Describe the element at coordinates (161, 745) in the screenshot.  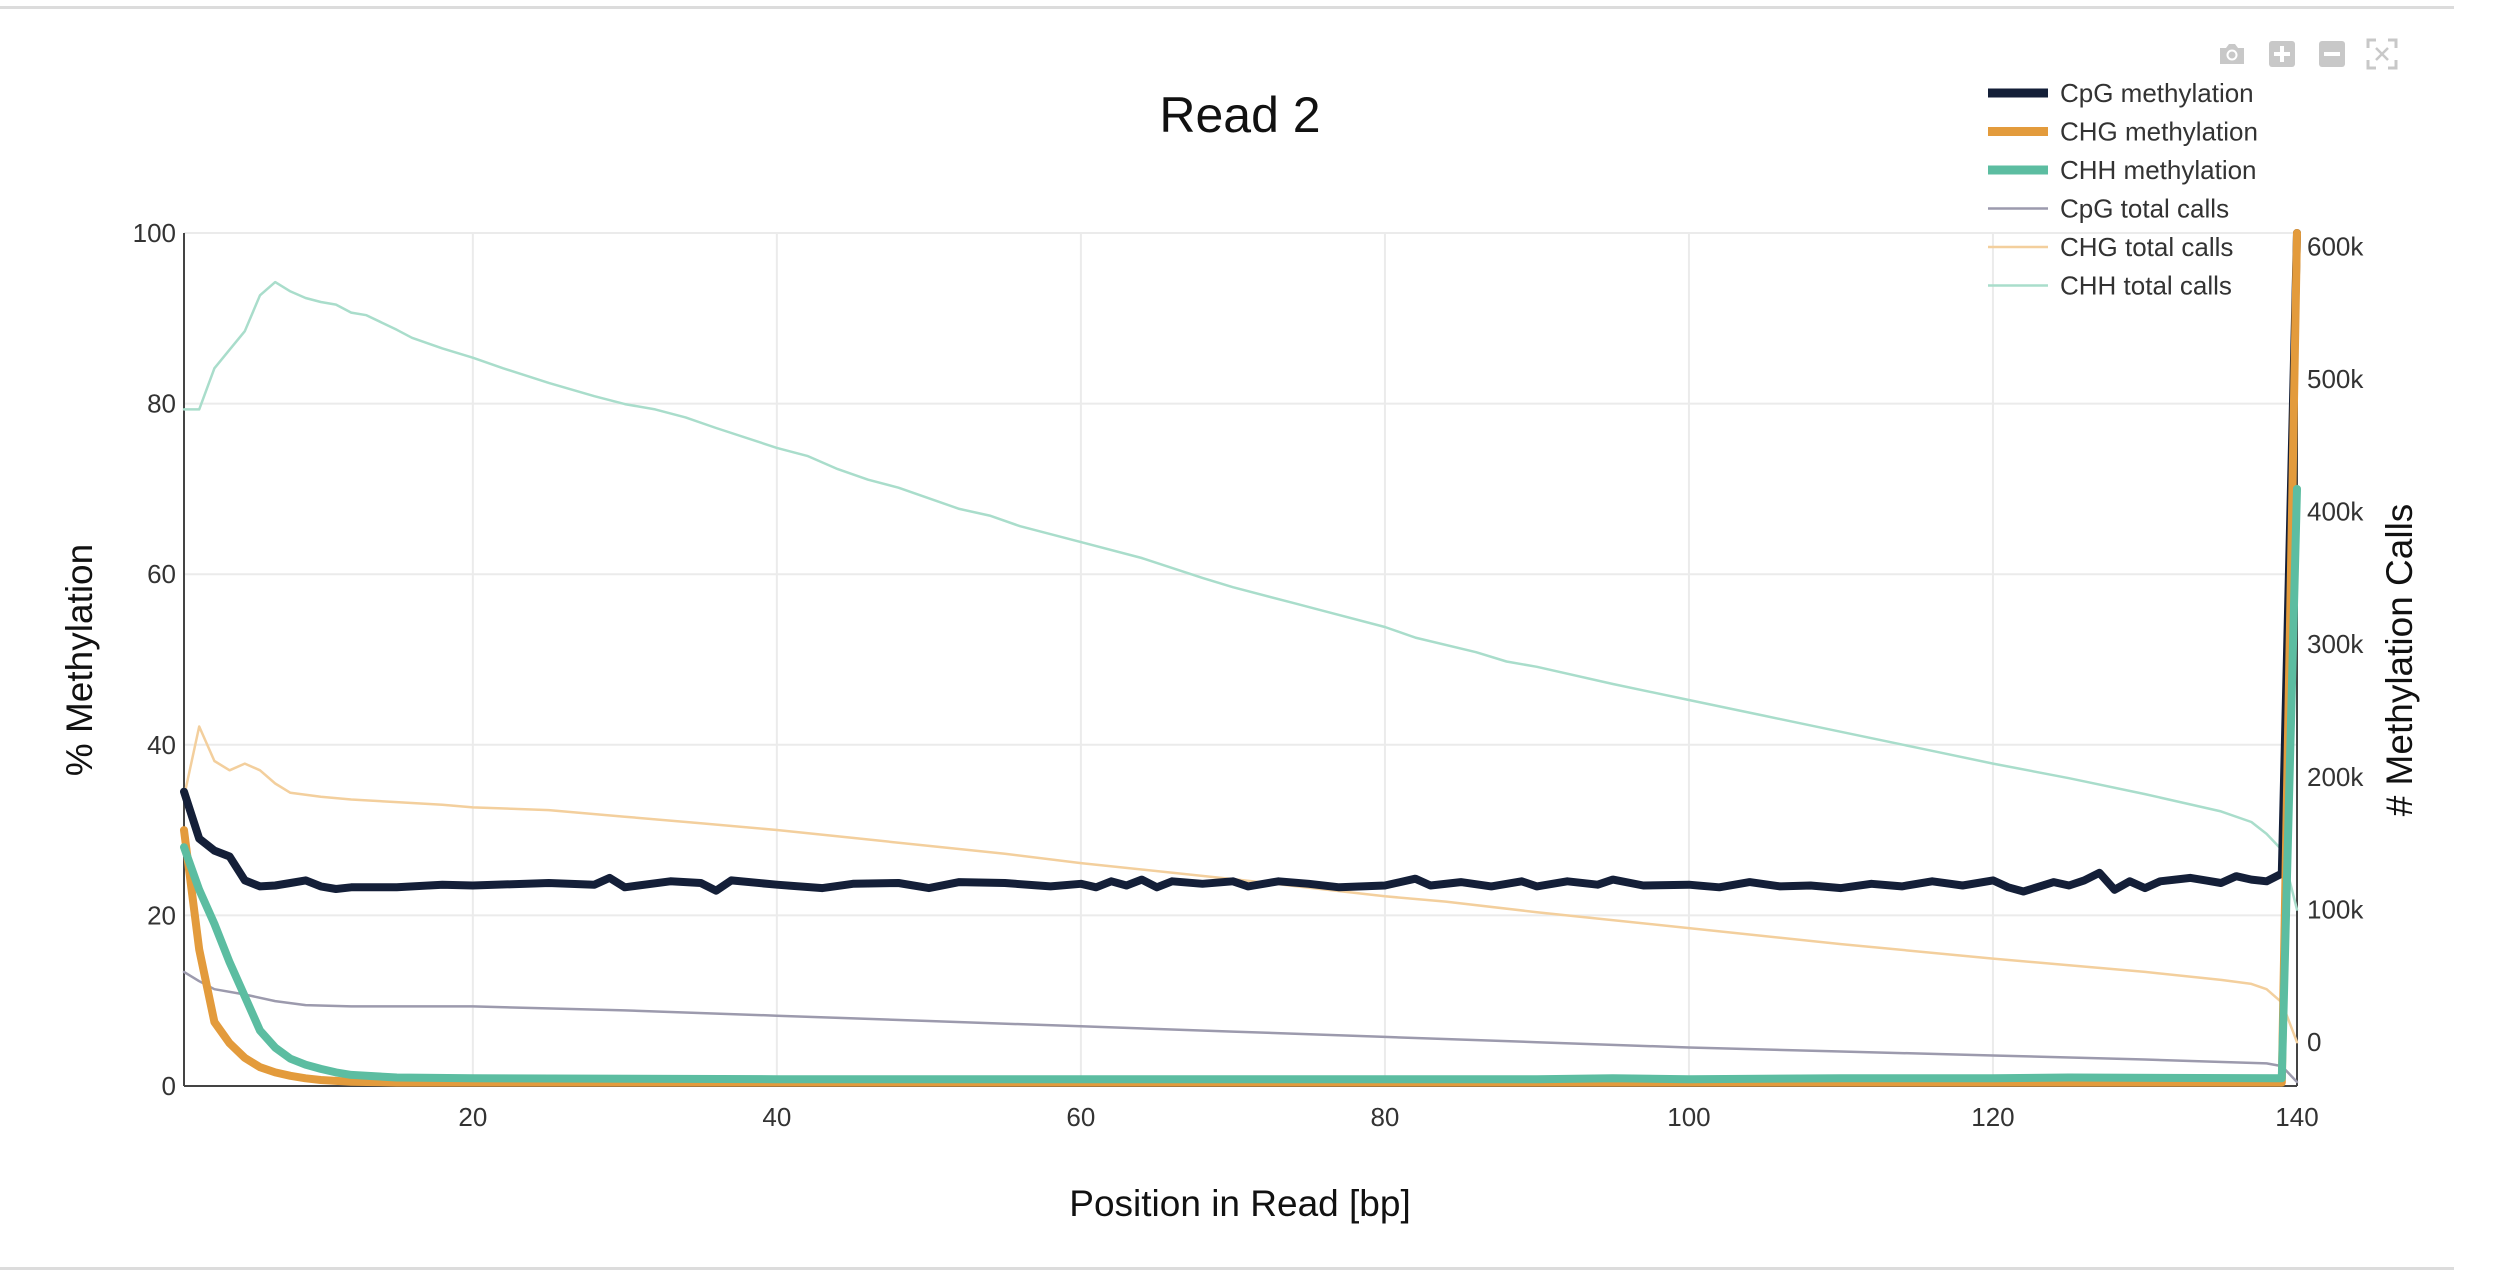
I see `y-tick-label: 40` at that location.